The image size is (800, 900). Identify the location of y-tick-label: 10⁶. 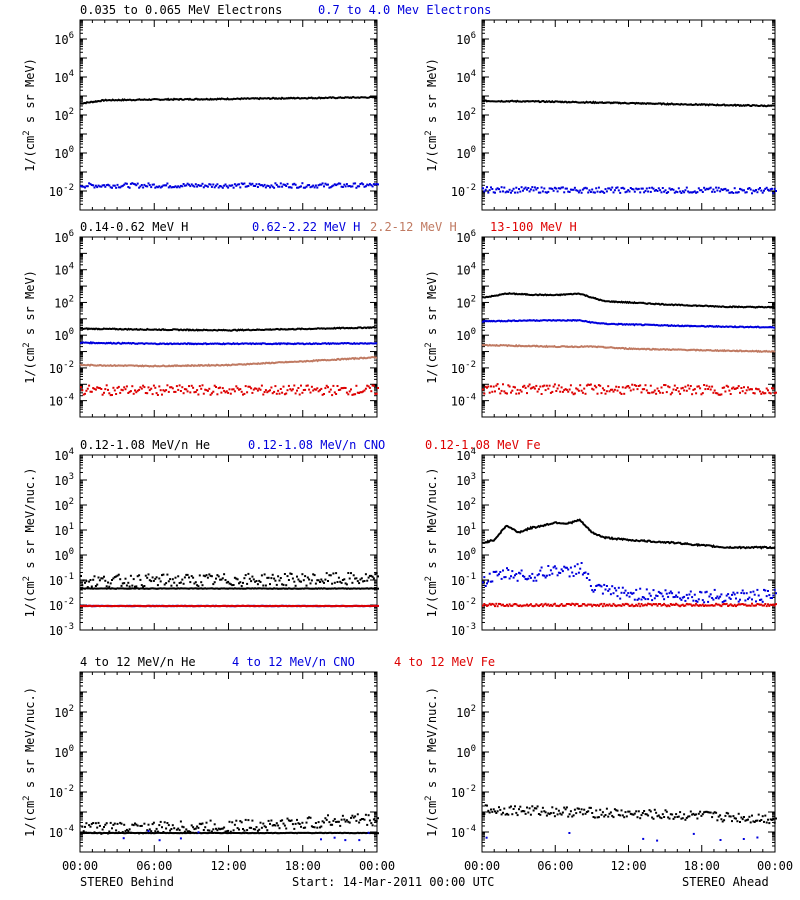
(64, 39).